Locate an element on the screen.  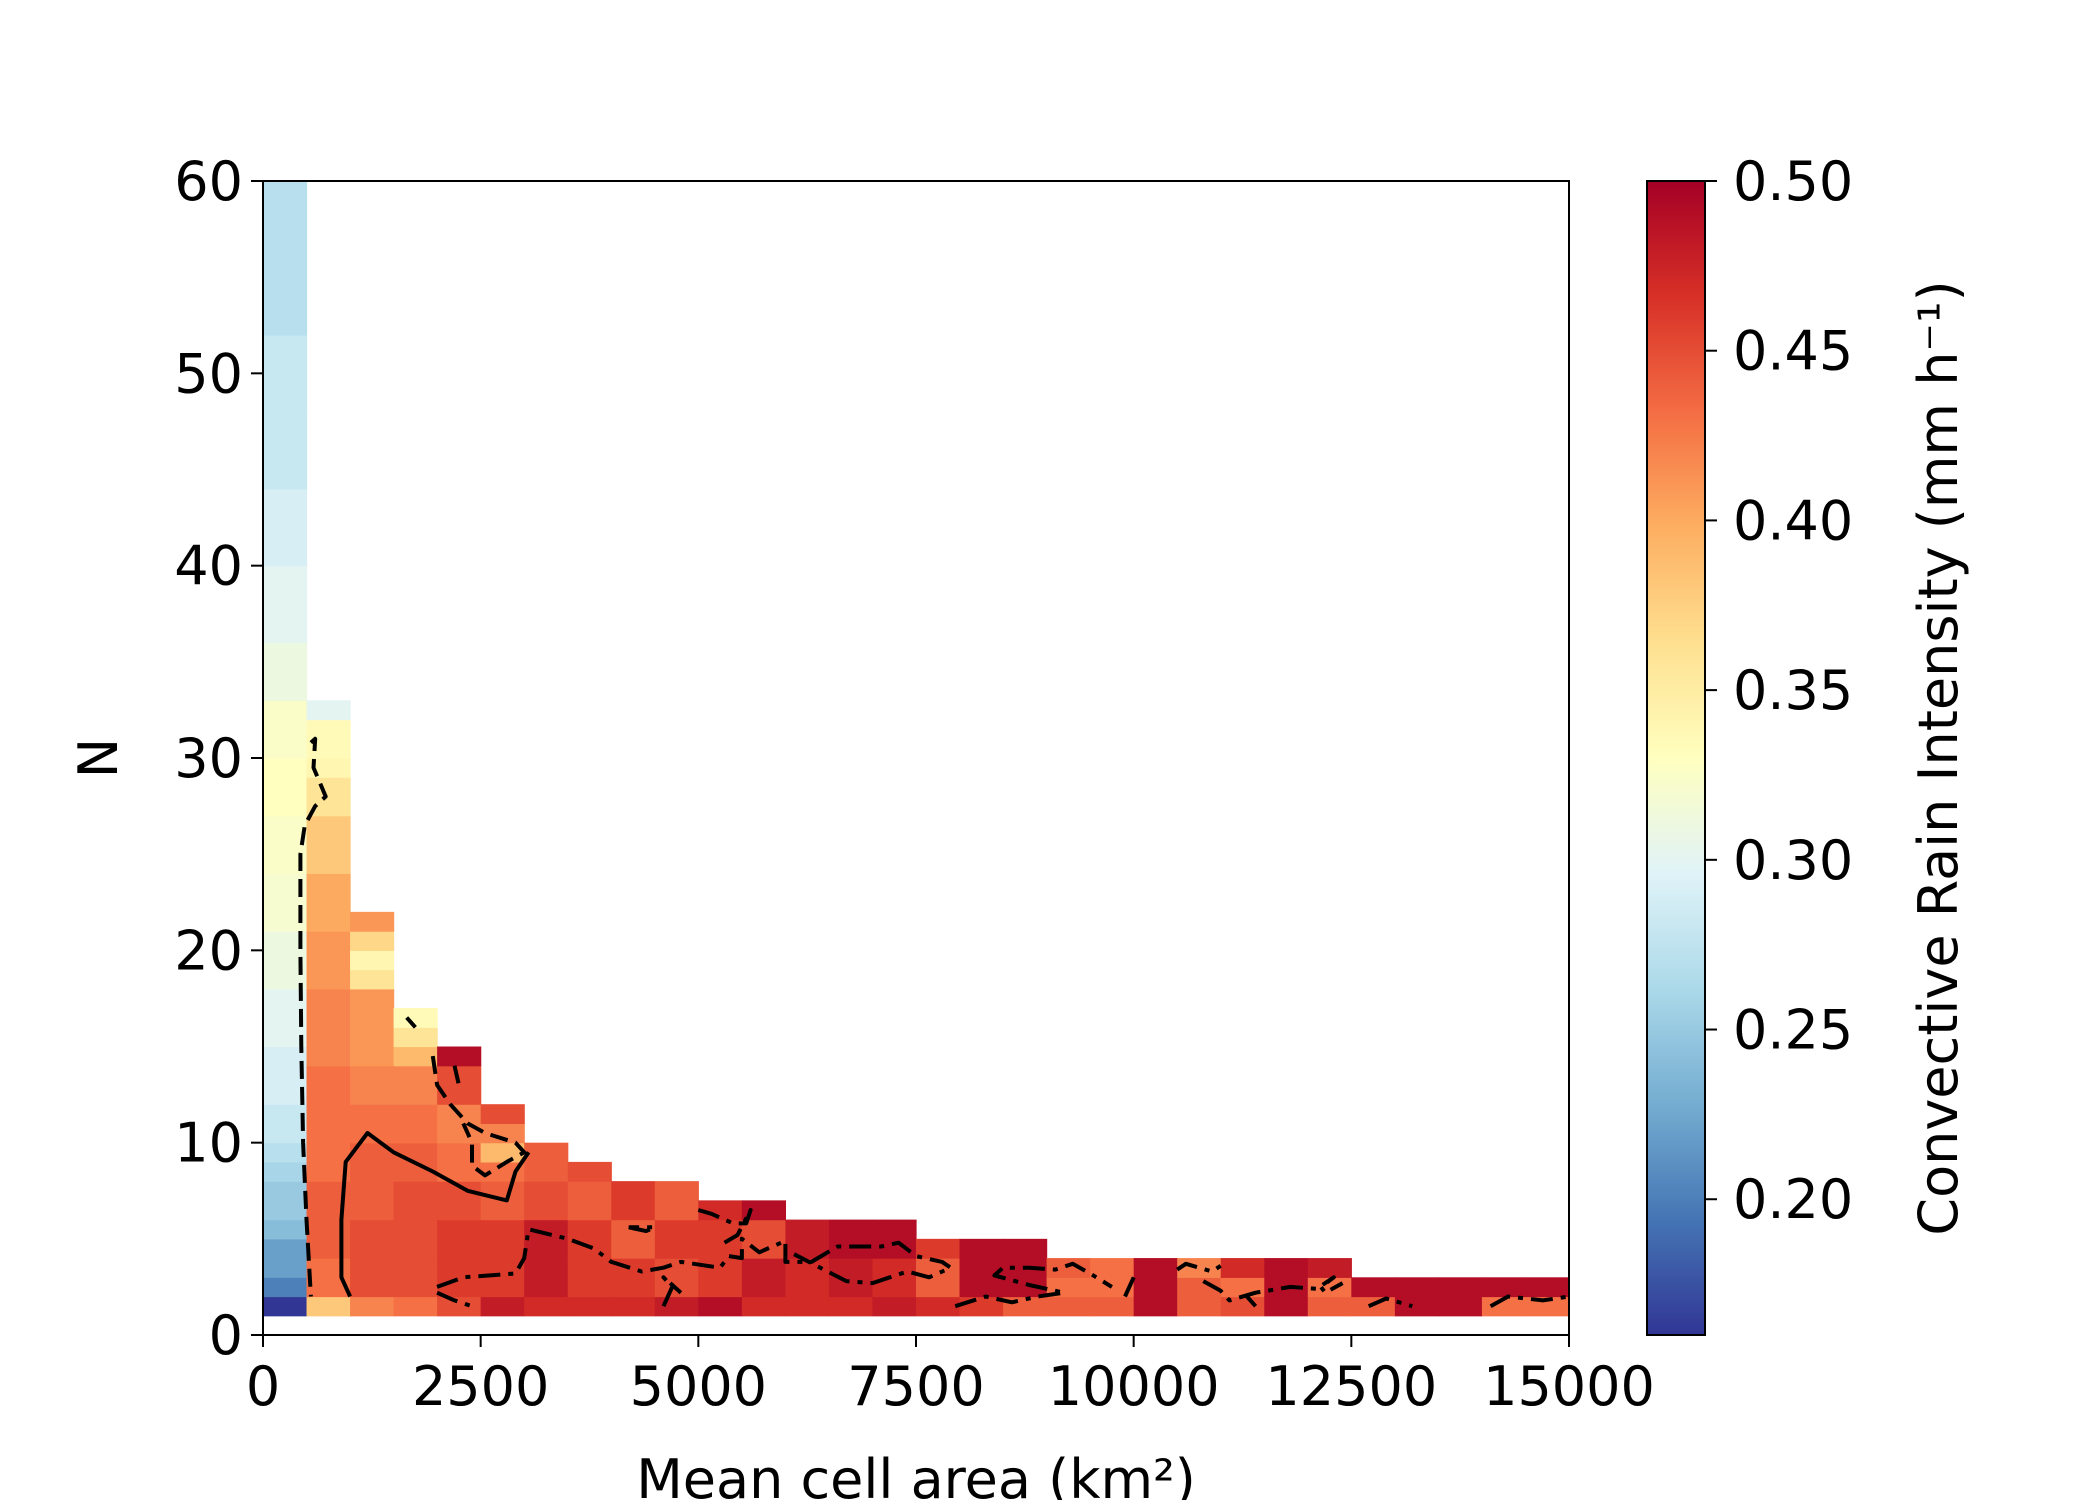
y-tick-label: 60 is located at coordinates (208, 181).